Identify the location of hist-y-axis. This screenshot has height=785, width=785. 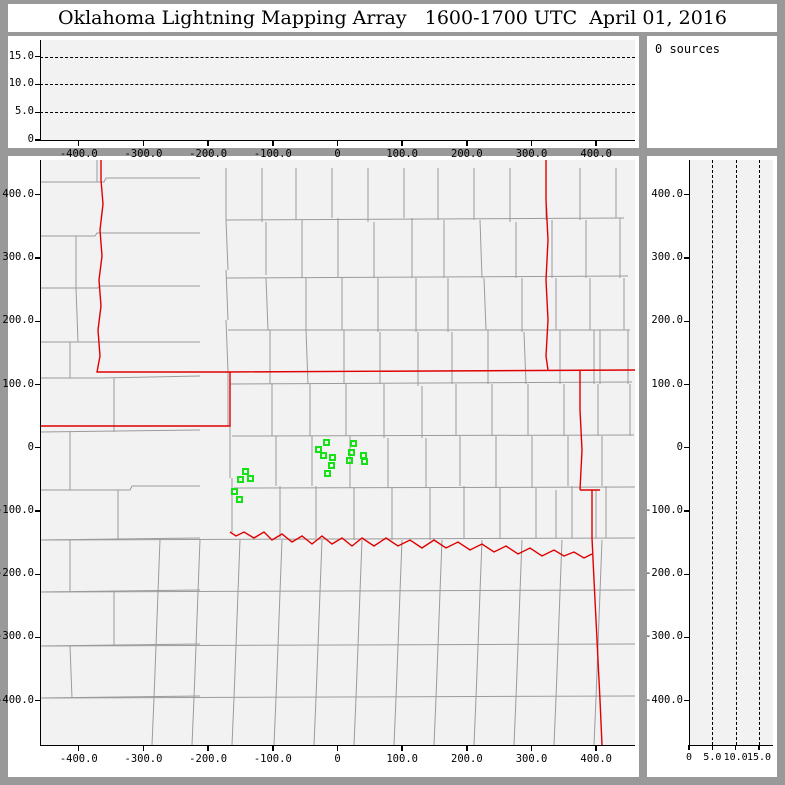
(690, 452).